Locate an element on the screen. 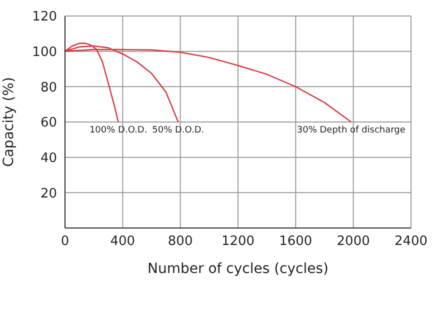 This screenshot has height=315, width=440. y-tick-label: 40 is located at coordinates (48, 158).